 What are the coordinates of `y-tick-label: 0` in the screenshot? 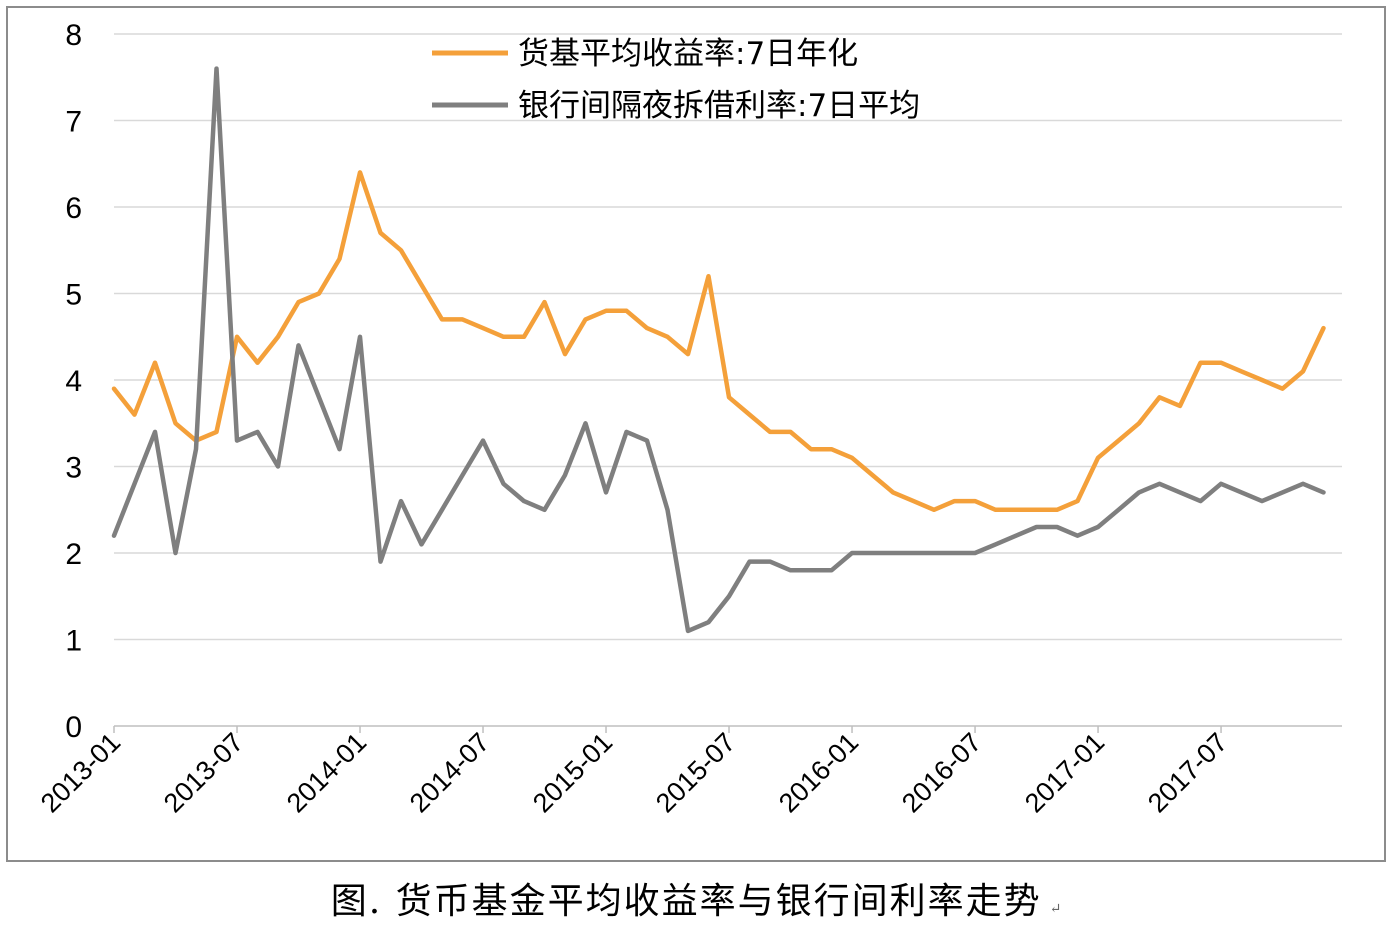 It's located at (73, 727).